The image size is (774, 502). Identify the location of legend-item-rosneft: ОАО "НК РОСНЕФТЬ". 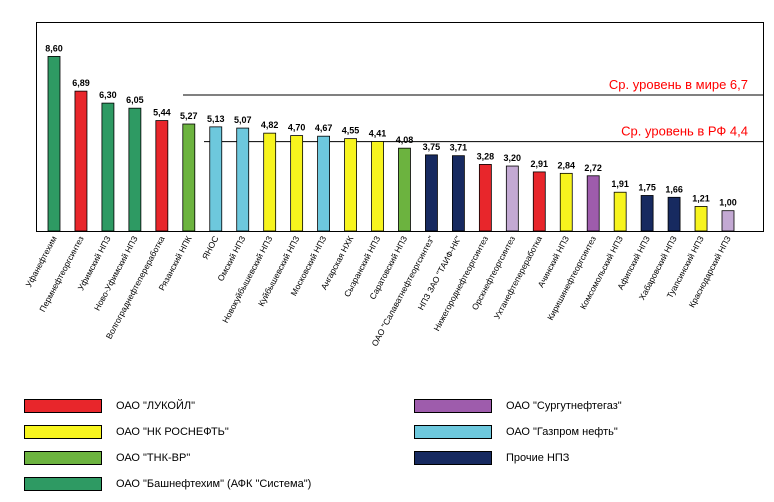
(126, 432).